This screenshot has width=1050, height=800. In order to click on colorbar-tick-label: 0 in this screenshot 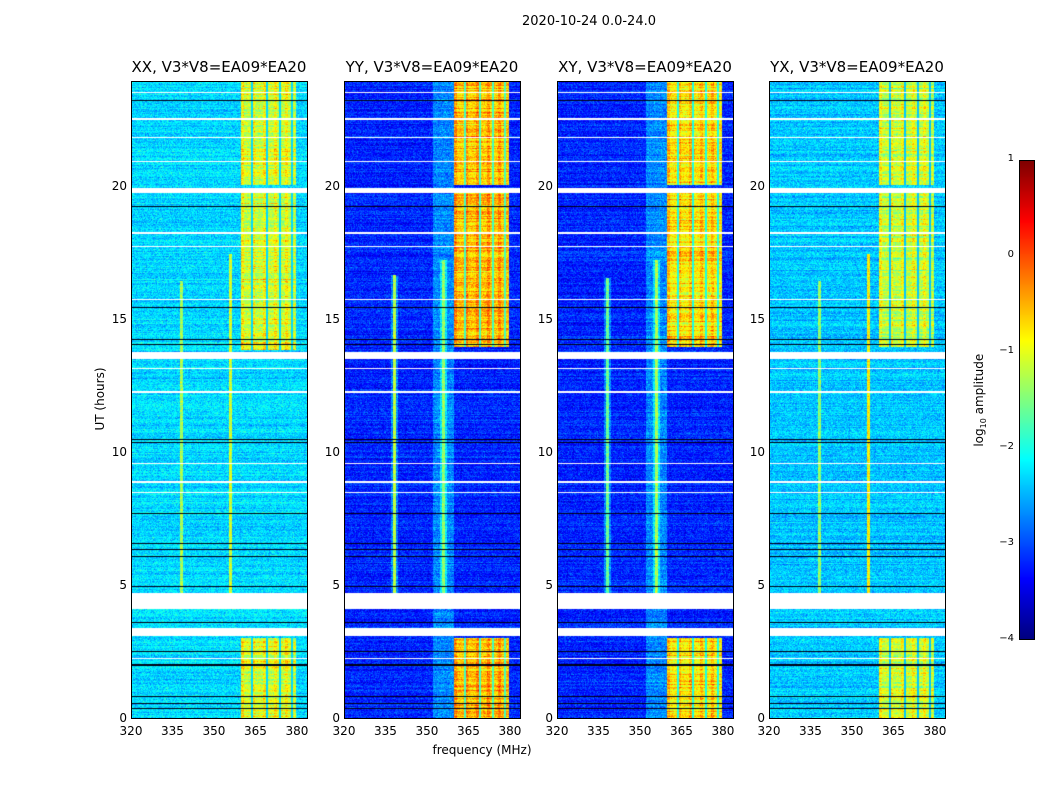, I will do `click(1010, 254)`.